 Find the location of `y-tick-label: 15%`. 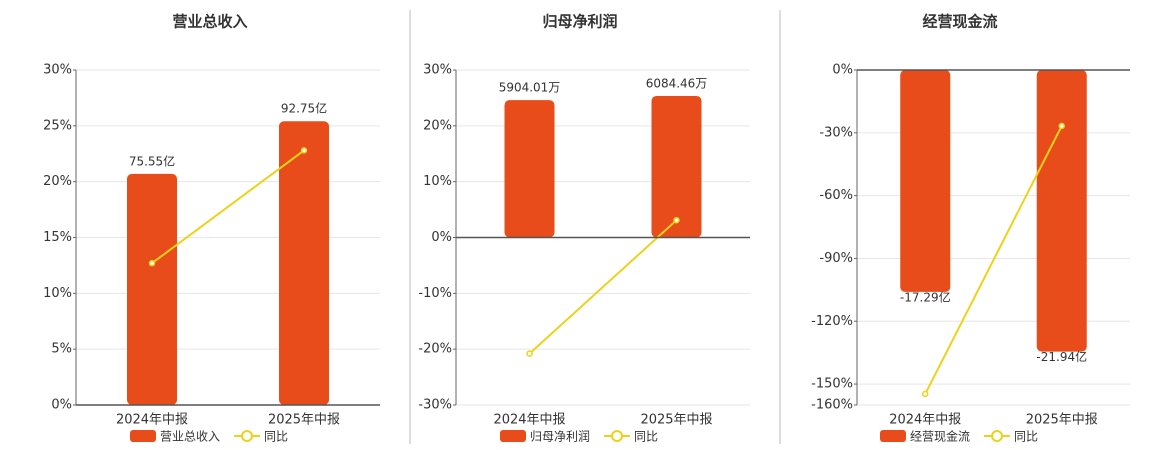

y-tick-label: 15% is located at coordinates (57, 237).